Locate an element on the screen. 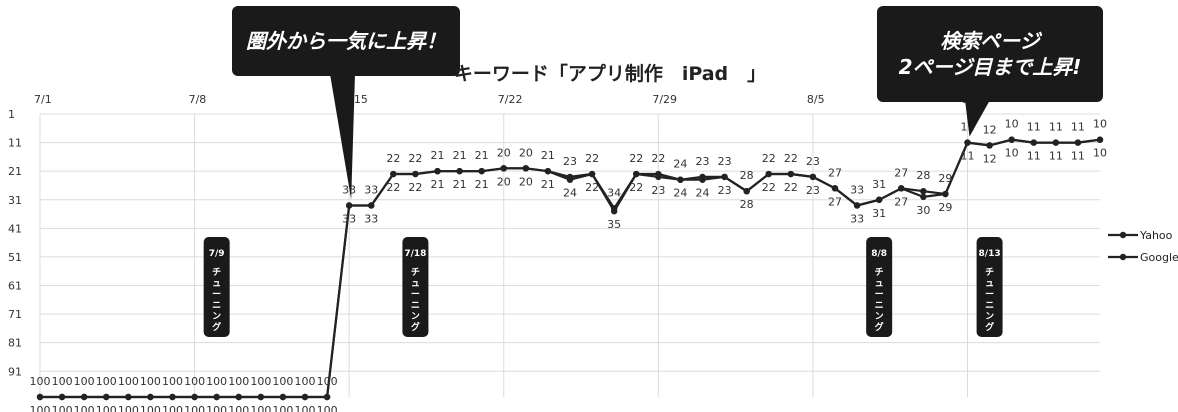 The width and height of the screenshot is (1178, 412). tuning-tag-date: 8/13 is located at coordinates (990, 254).